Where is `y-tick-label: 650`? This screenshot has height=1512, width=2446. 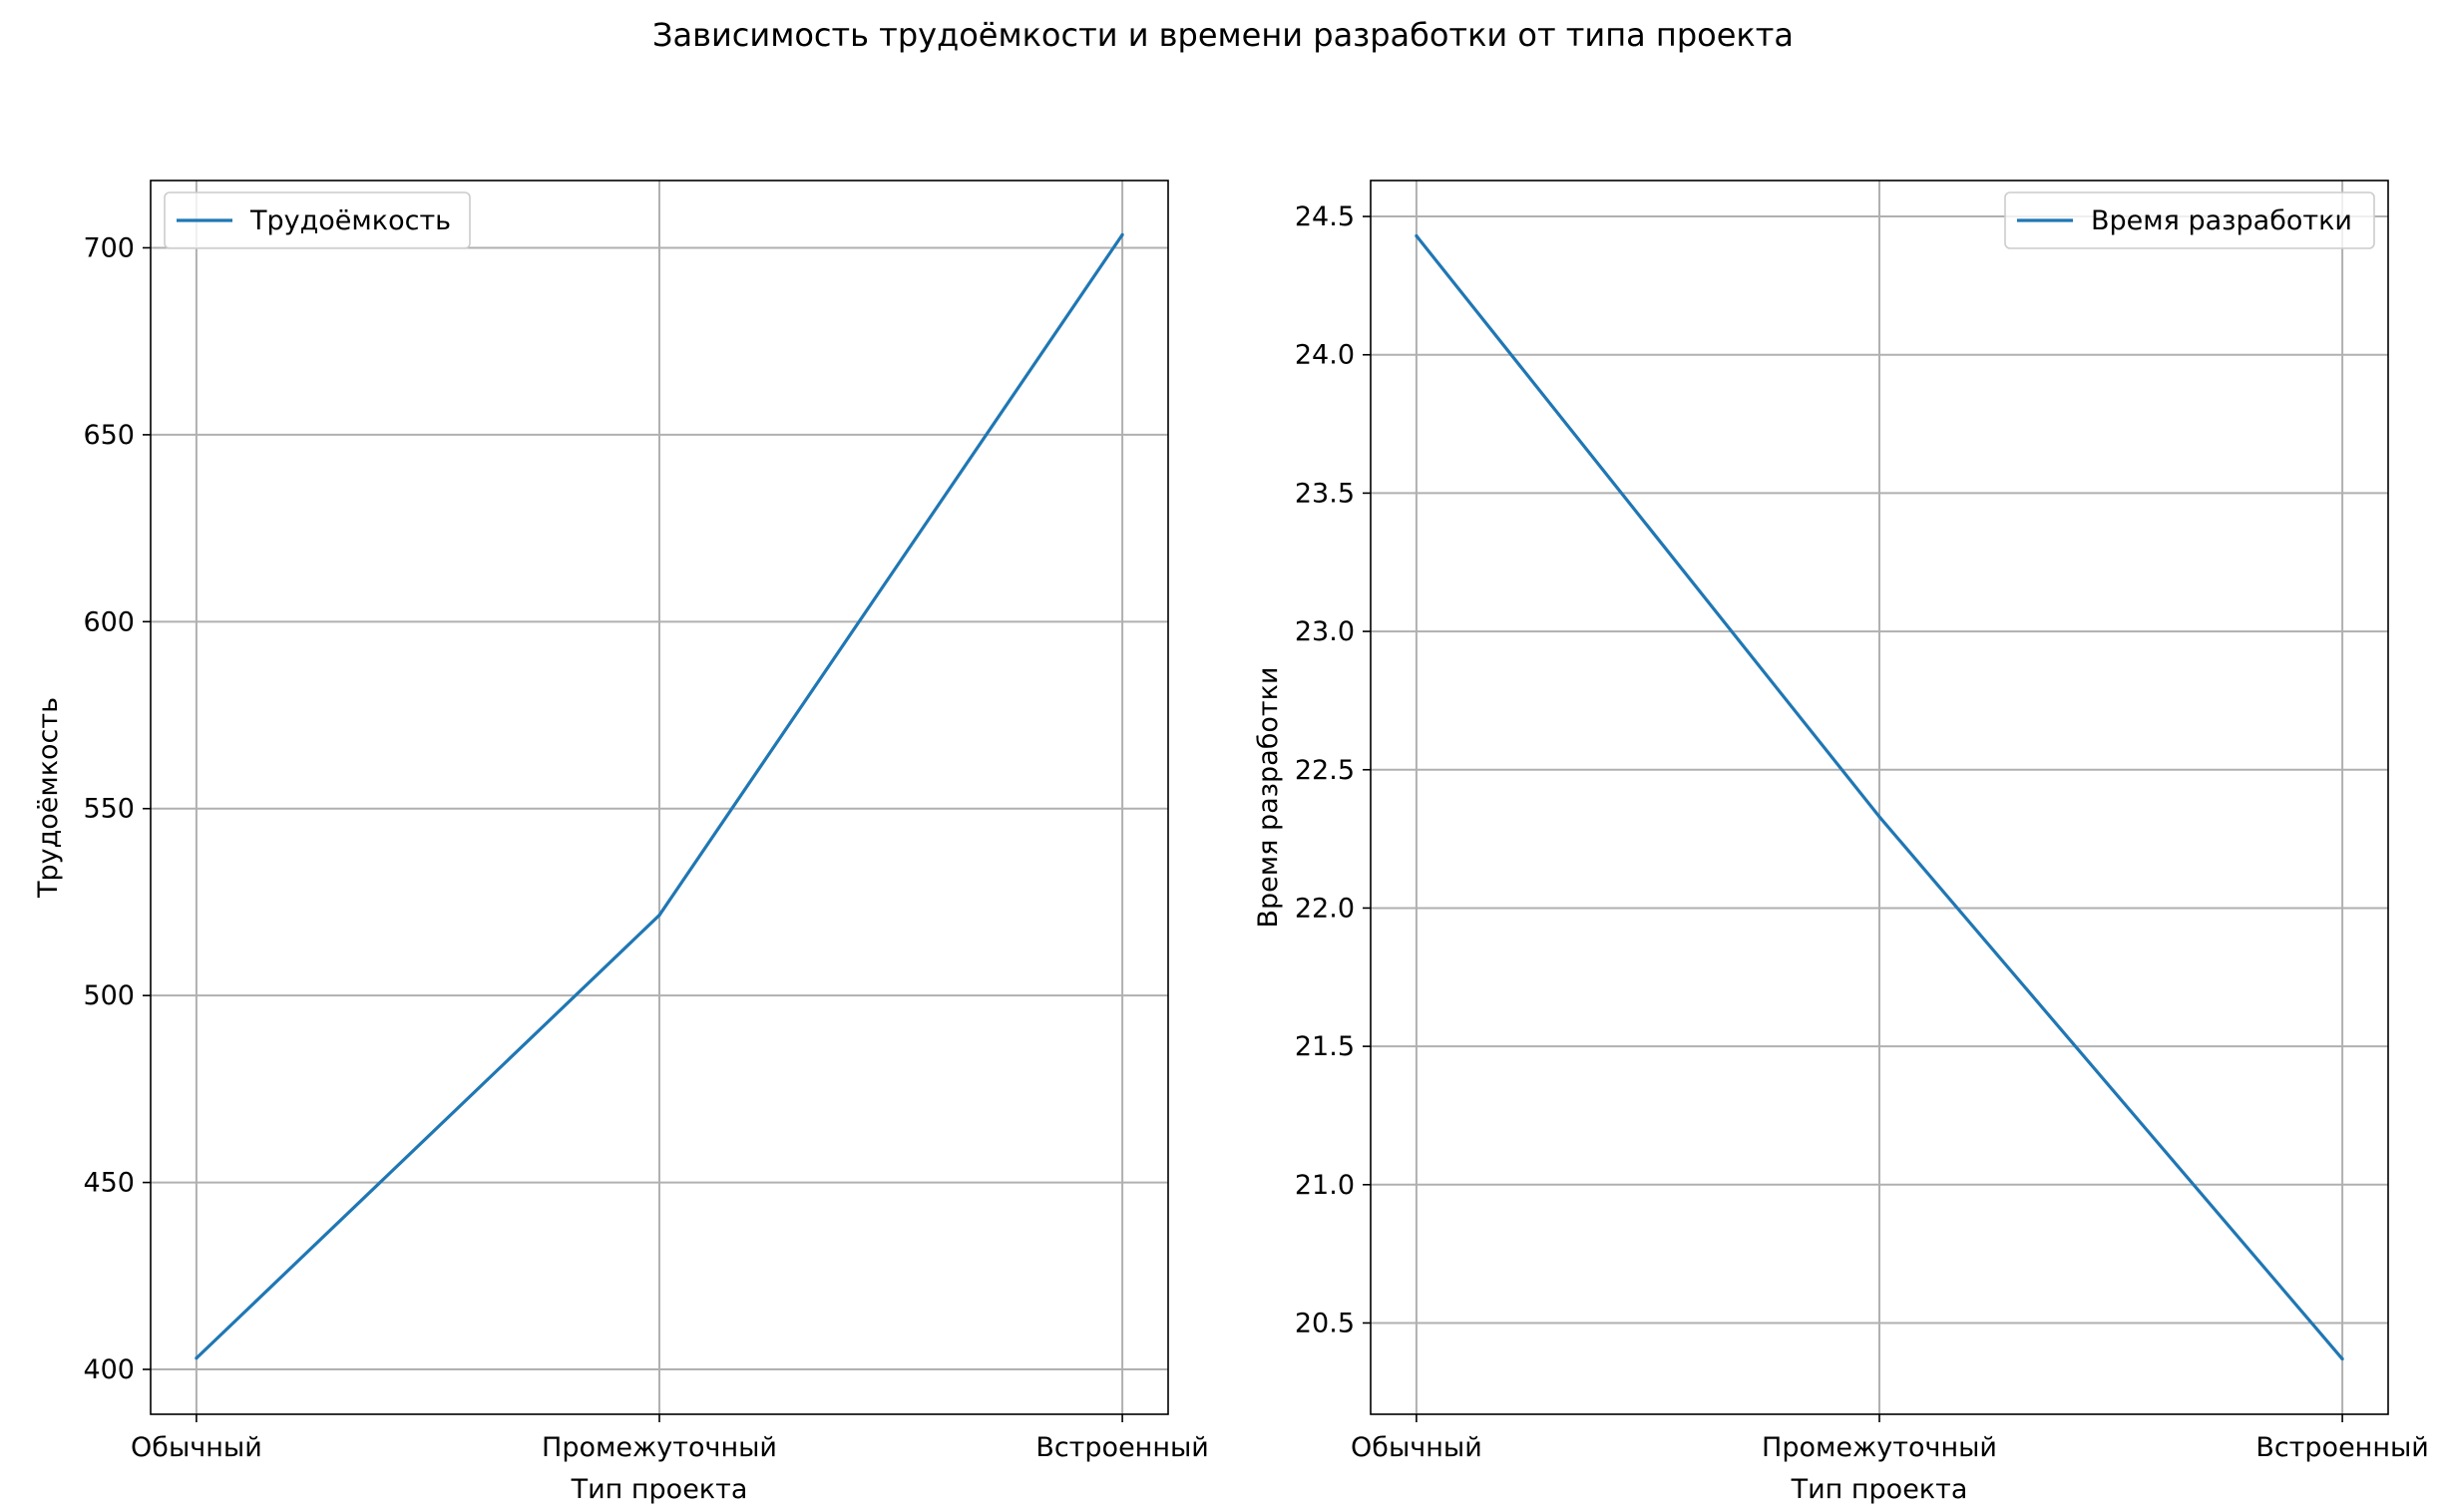
y-tick-label: 650 is located at coordinates (109, 435).